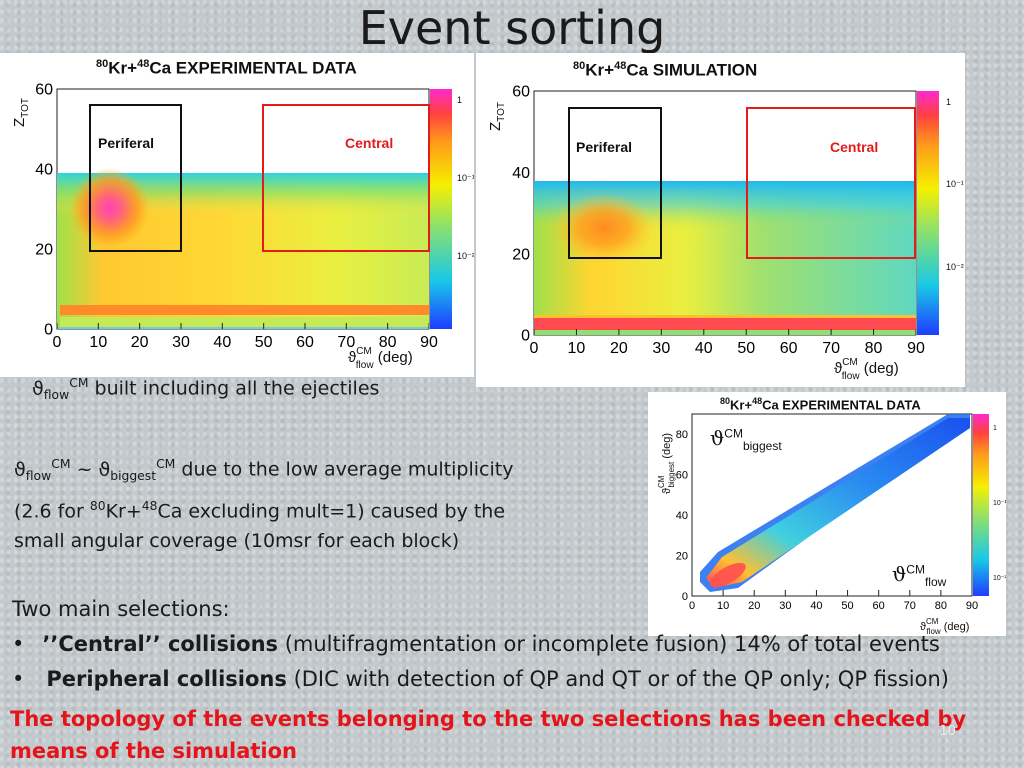  Describe the element at coordinates (833, 601) in the screenshot. I see `corr-x-tick-labels: 0 10 20 30 40 50 60 70 80 90` at that location.